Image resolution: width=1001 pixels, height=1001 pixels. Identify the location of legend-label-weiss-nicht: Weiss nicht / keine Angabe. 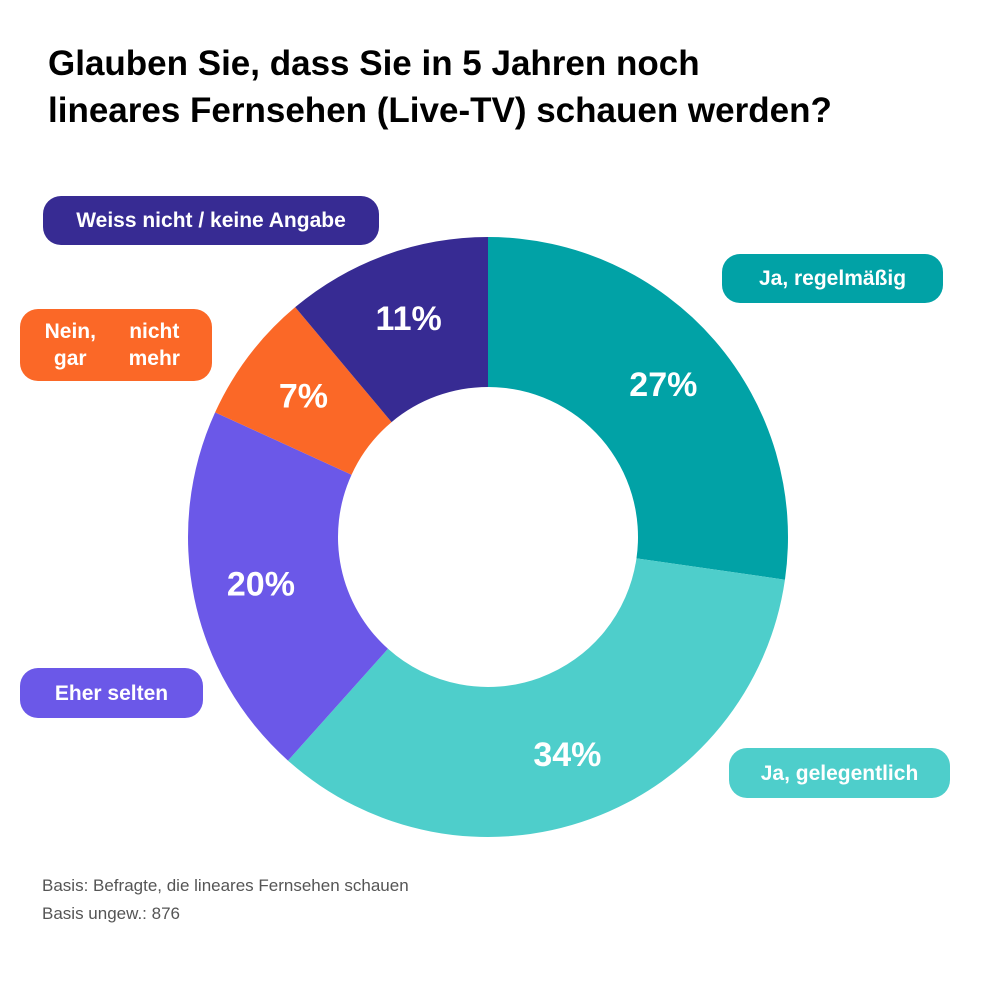
(211, 220).